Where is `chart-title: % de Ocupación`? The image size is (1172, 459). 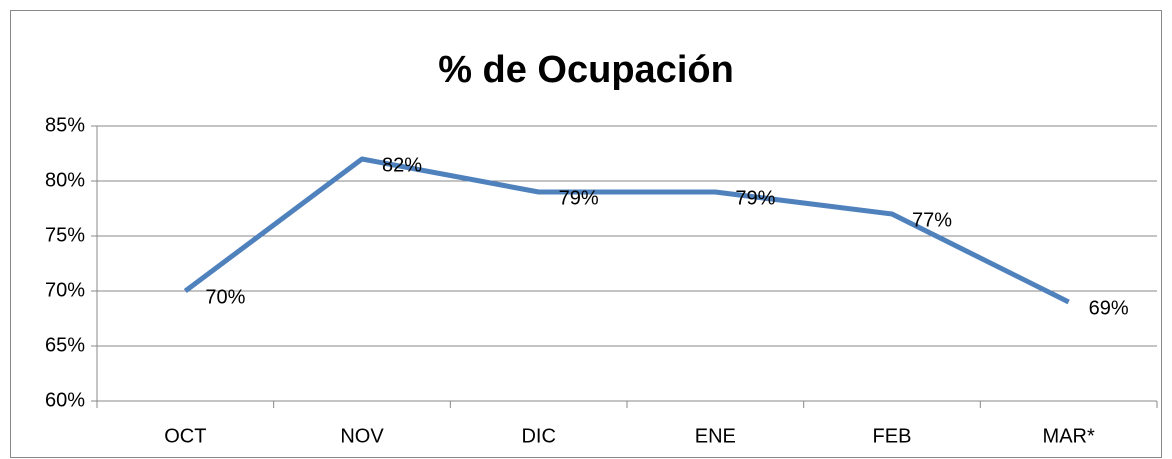
chart-title: % de Ocupación is located at coordinates (586, 70).